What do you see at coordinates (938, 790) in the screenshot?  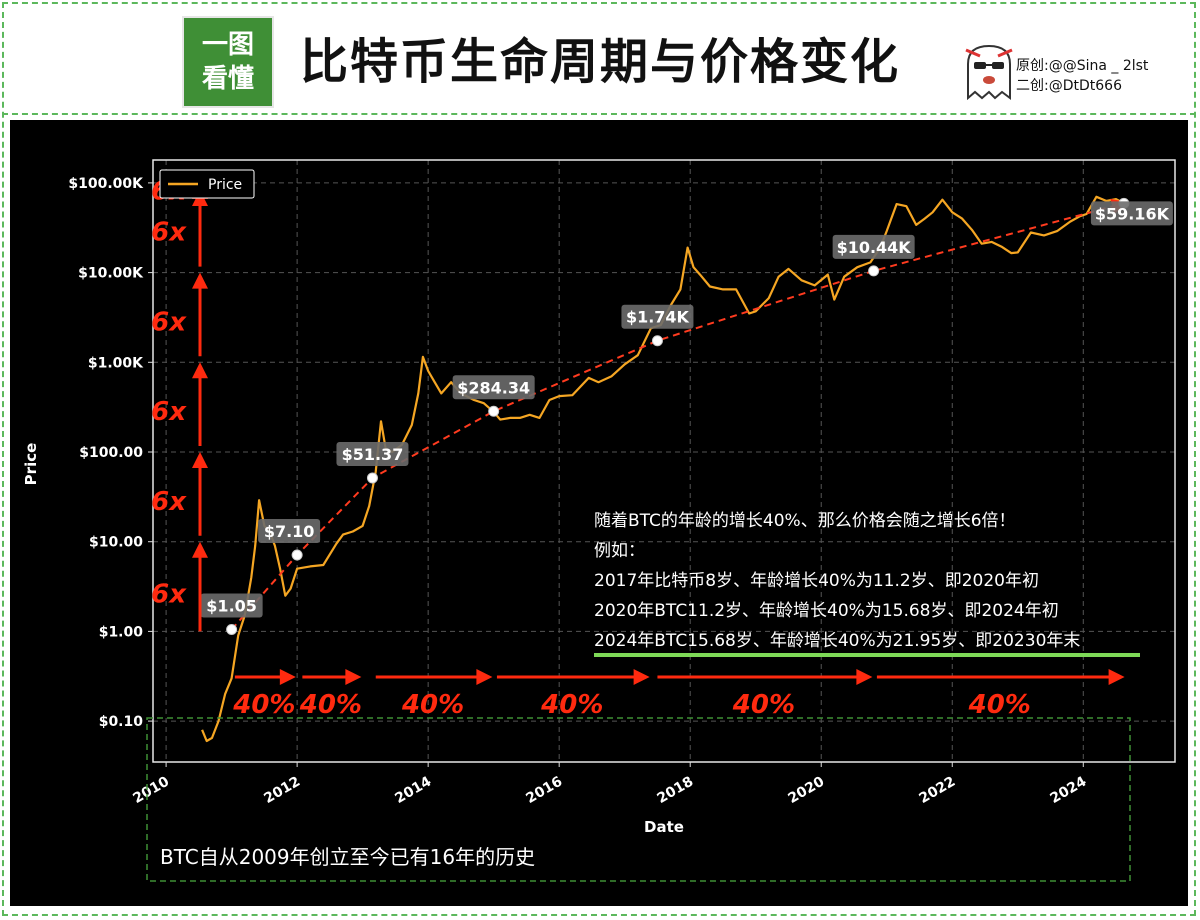 I see `x-tick-label: 2022` at bounding box center [938, 790].